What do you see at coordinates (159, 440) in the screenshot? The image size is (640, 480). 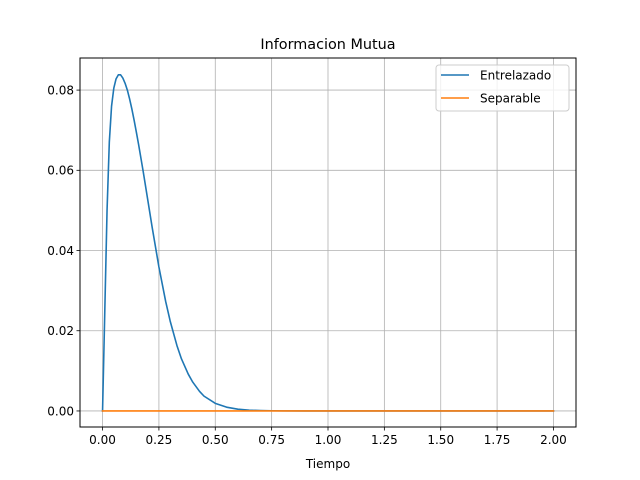 I see `x-tick-label: 0.25` at bounding box center [159, 440].